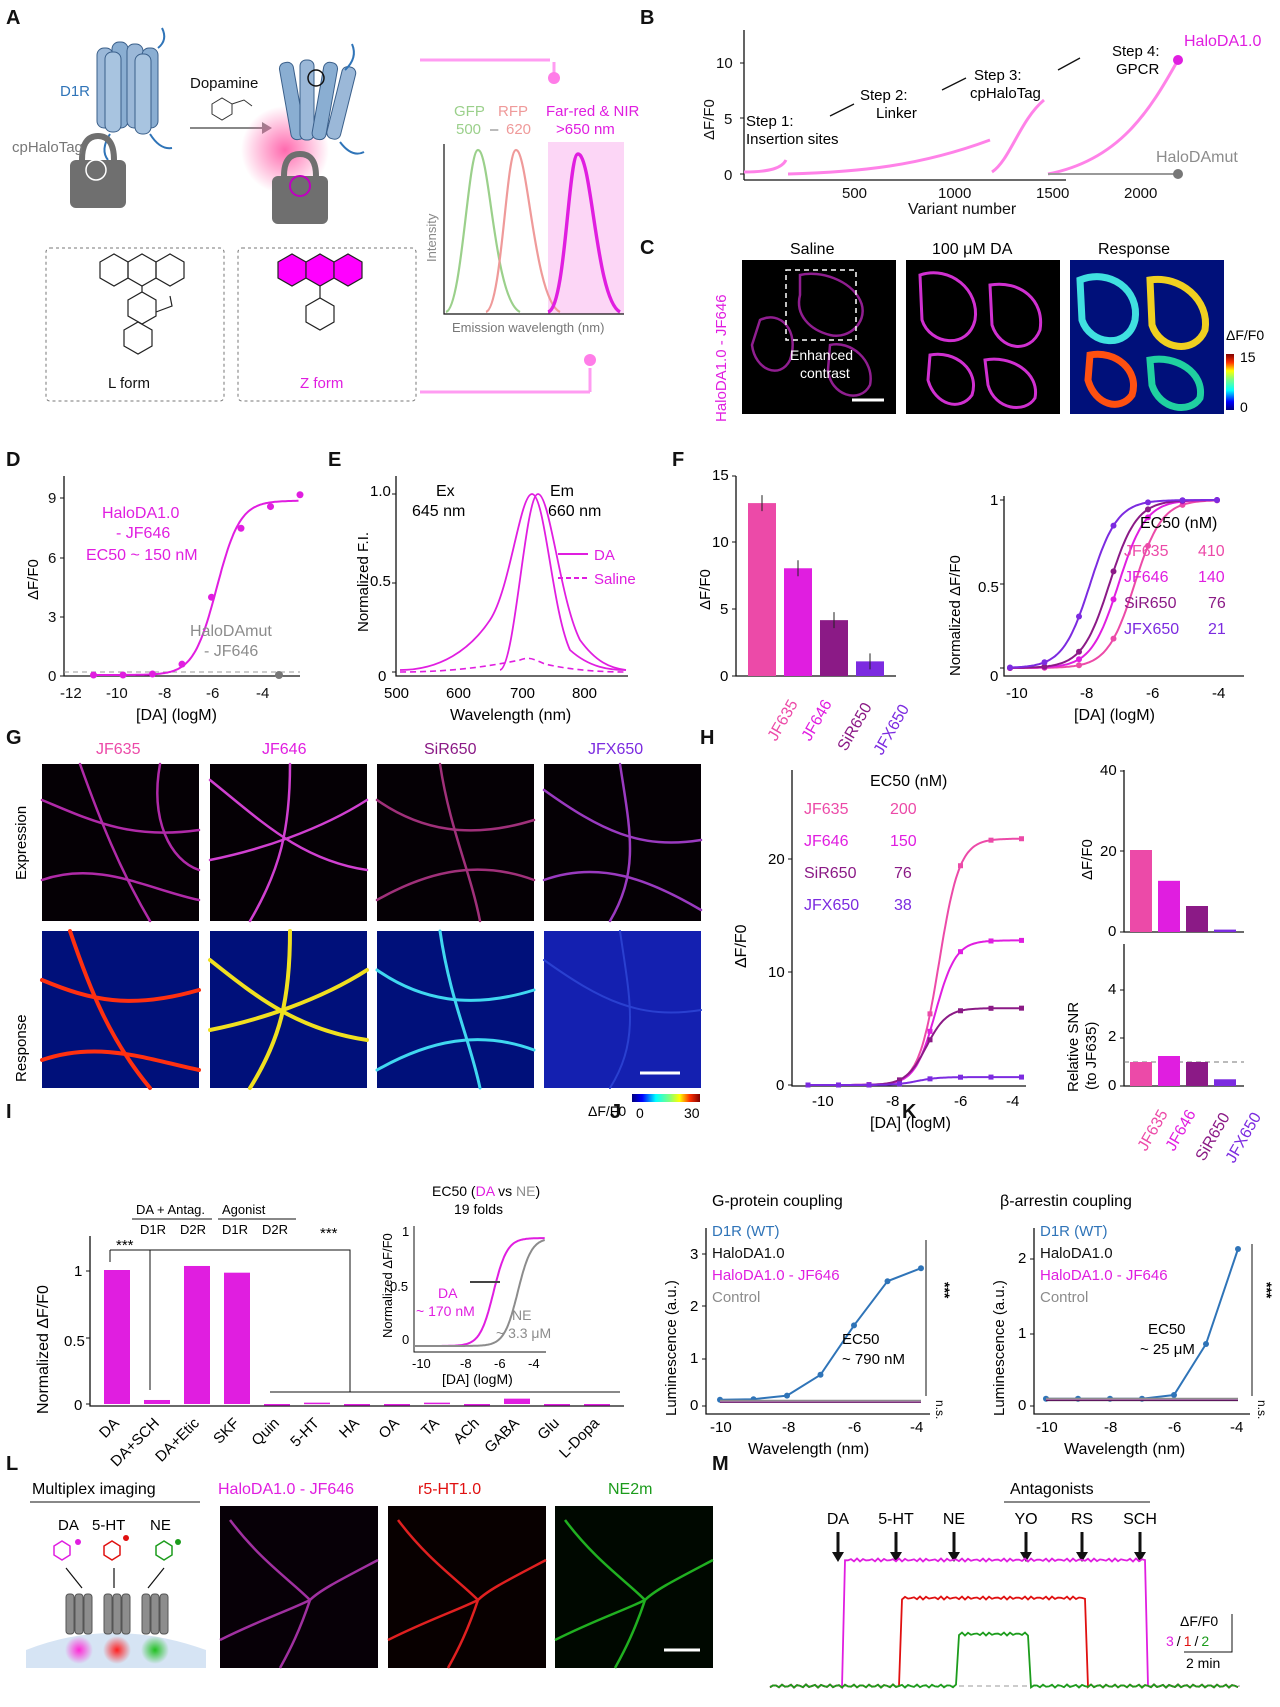 This screenshot has height=1707, width=1280. I want to click on z-form-box, so click(327, 324).